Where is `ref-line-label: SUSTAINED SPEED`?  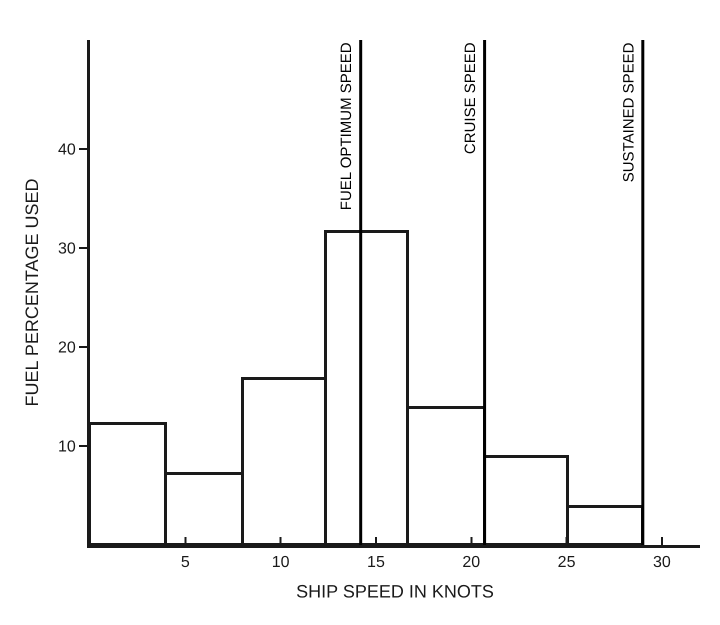
ref-line-label: SUSTAINED SPEED is located at coordinates (629, 112).